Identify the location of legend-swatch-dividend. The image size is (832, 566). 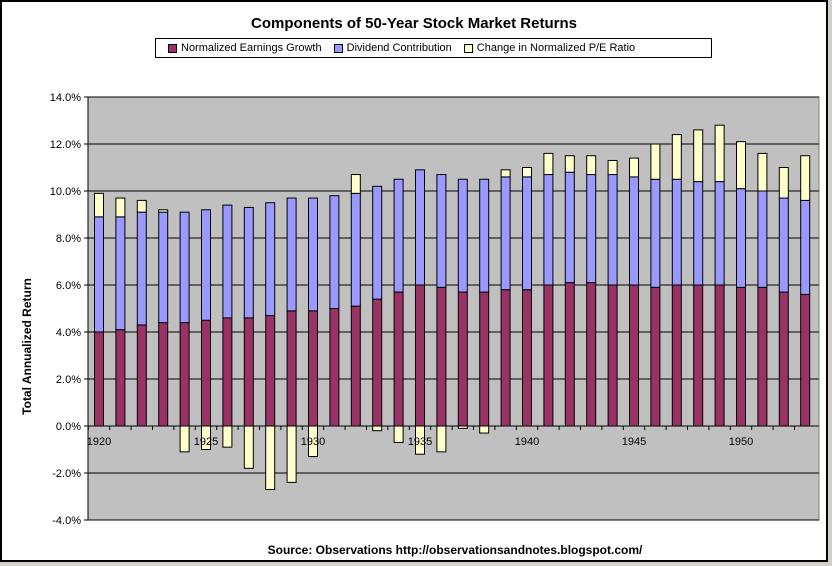
(338, 48).